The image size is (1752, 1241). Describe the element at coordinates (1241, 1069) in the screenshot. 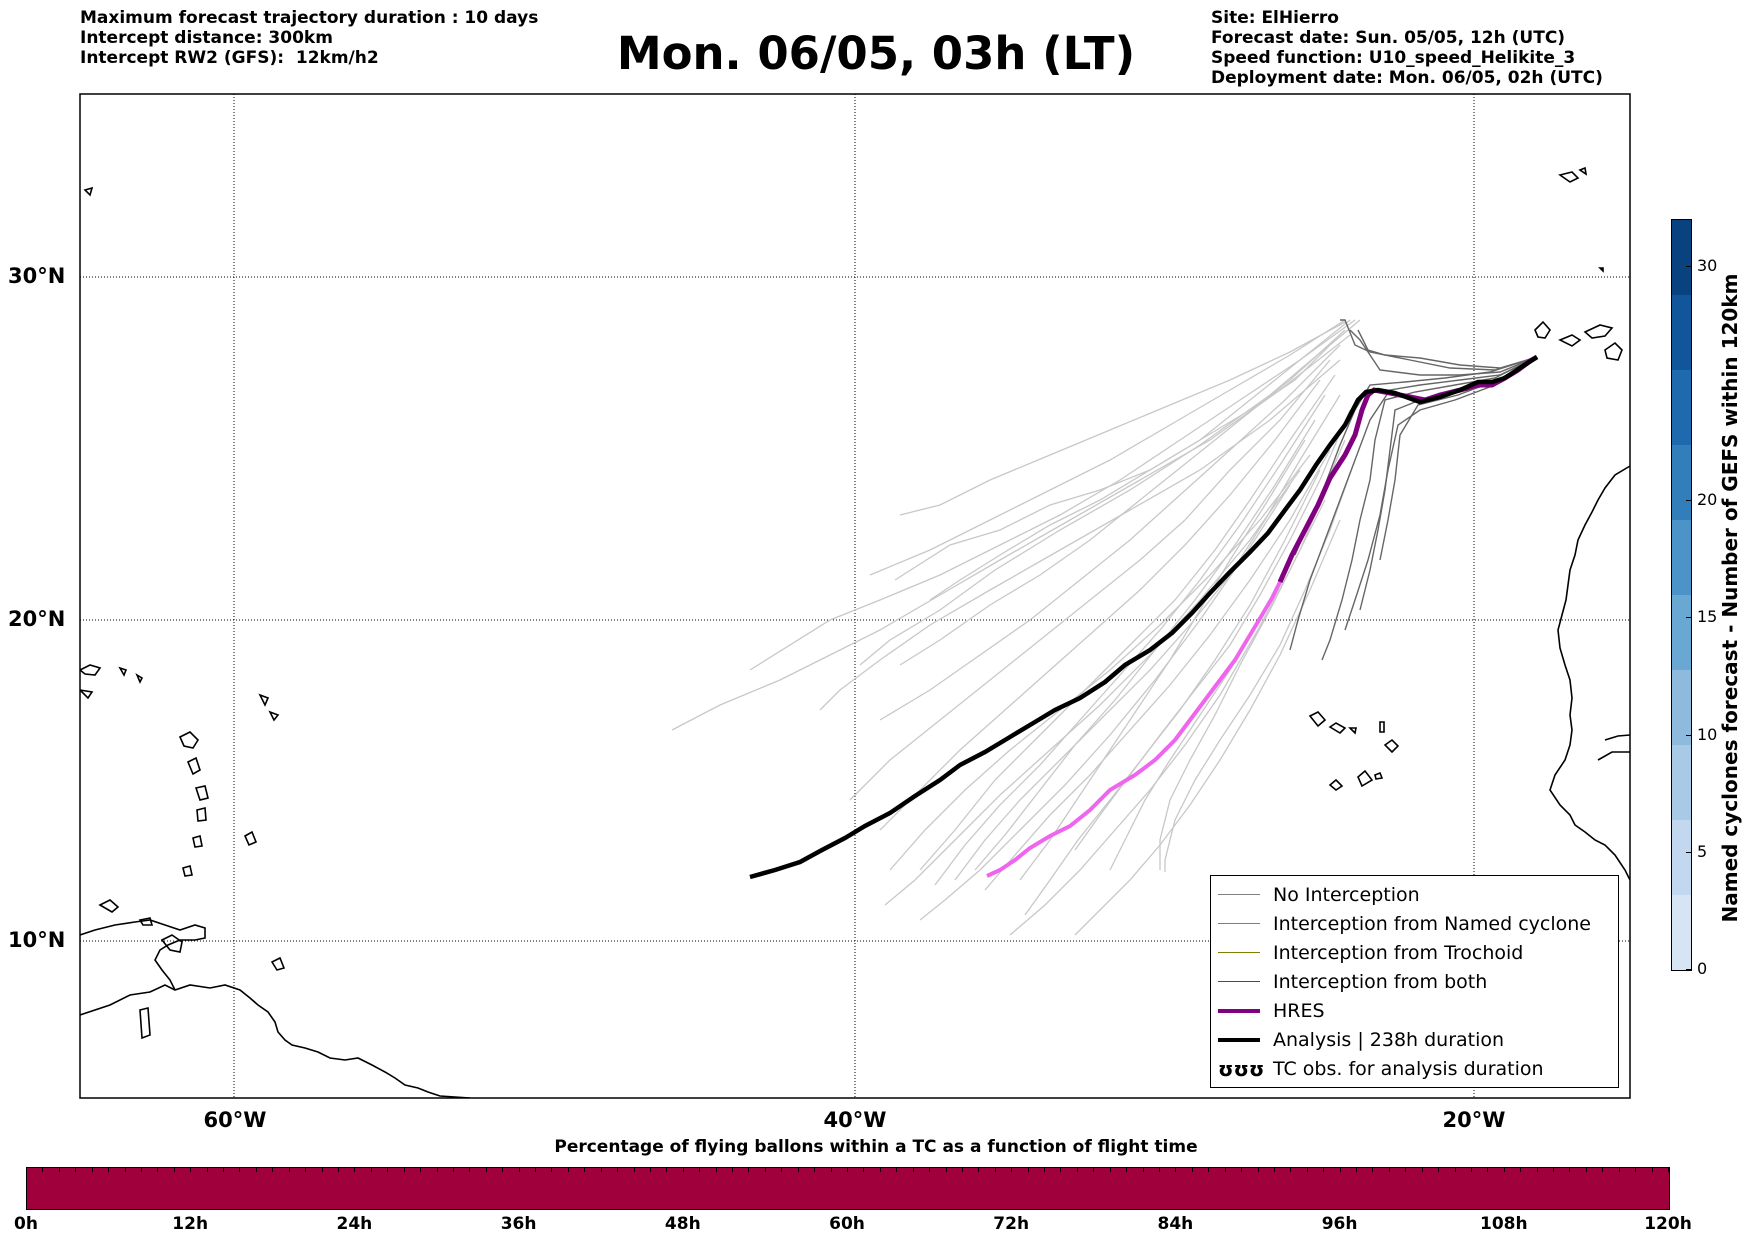

I see `tc-obs-symbol-icon: ʊʊʊ` at that location.